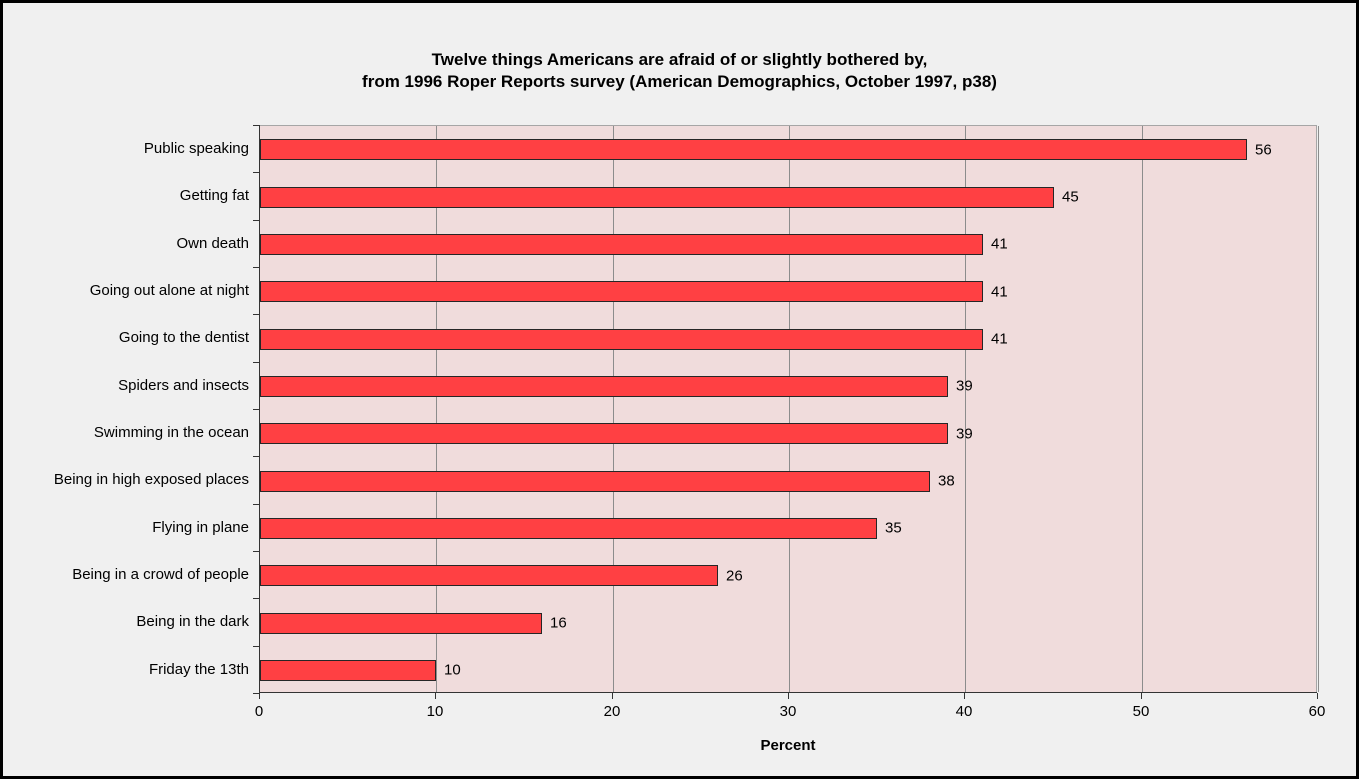 The height and width of the screenshot is (779, 1359). Describe the element at coordinates (964, 711) in the screenshot. I see `x-tick-label-40: 40` at that location.